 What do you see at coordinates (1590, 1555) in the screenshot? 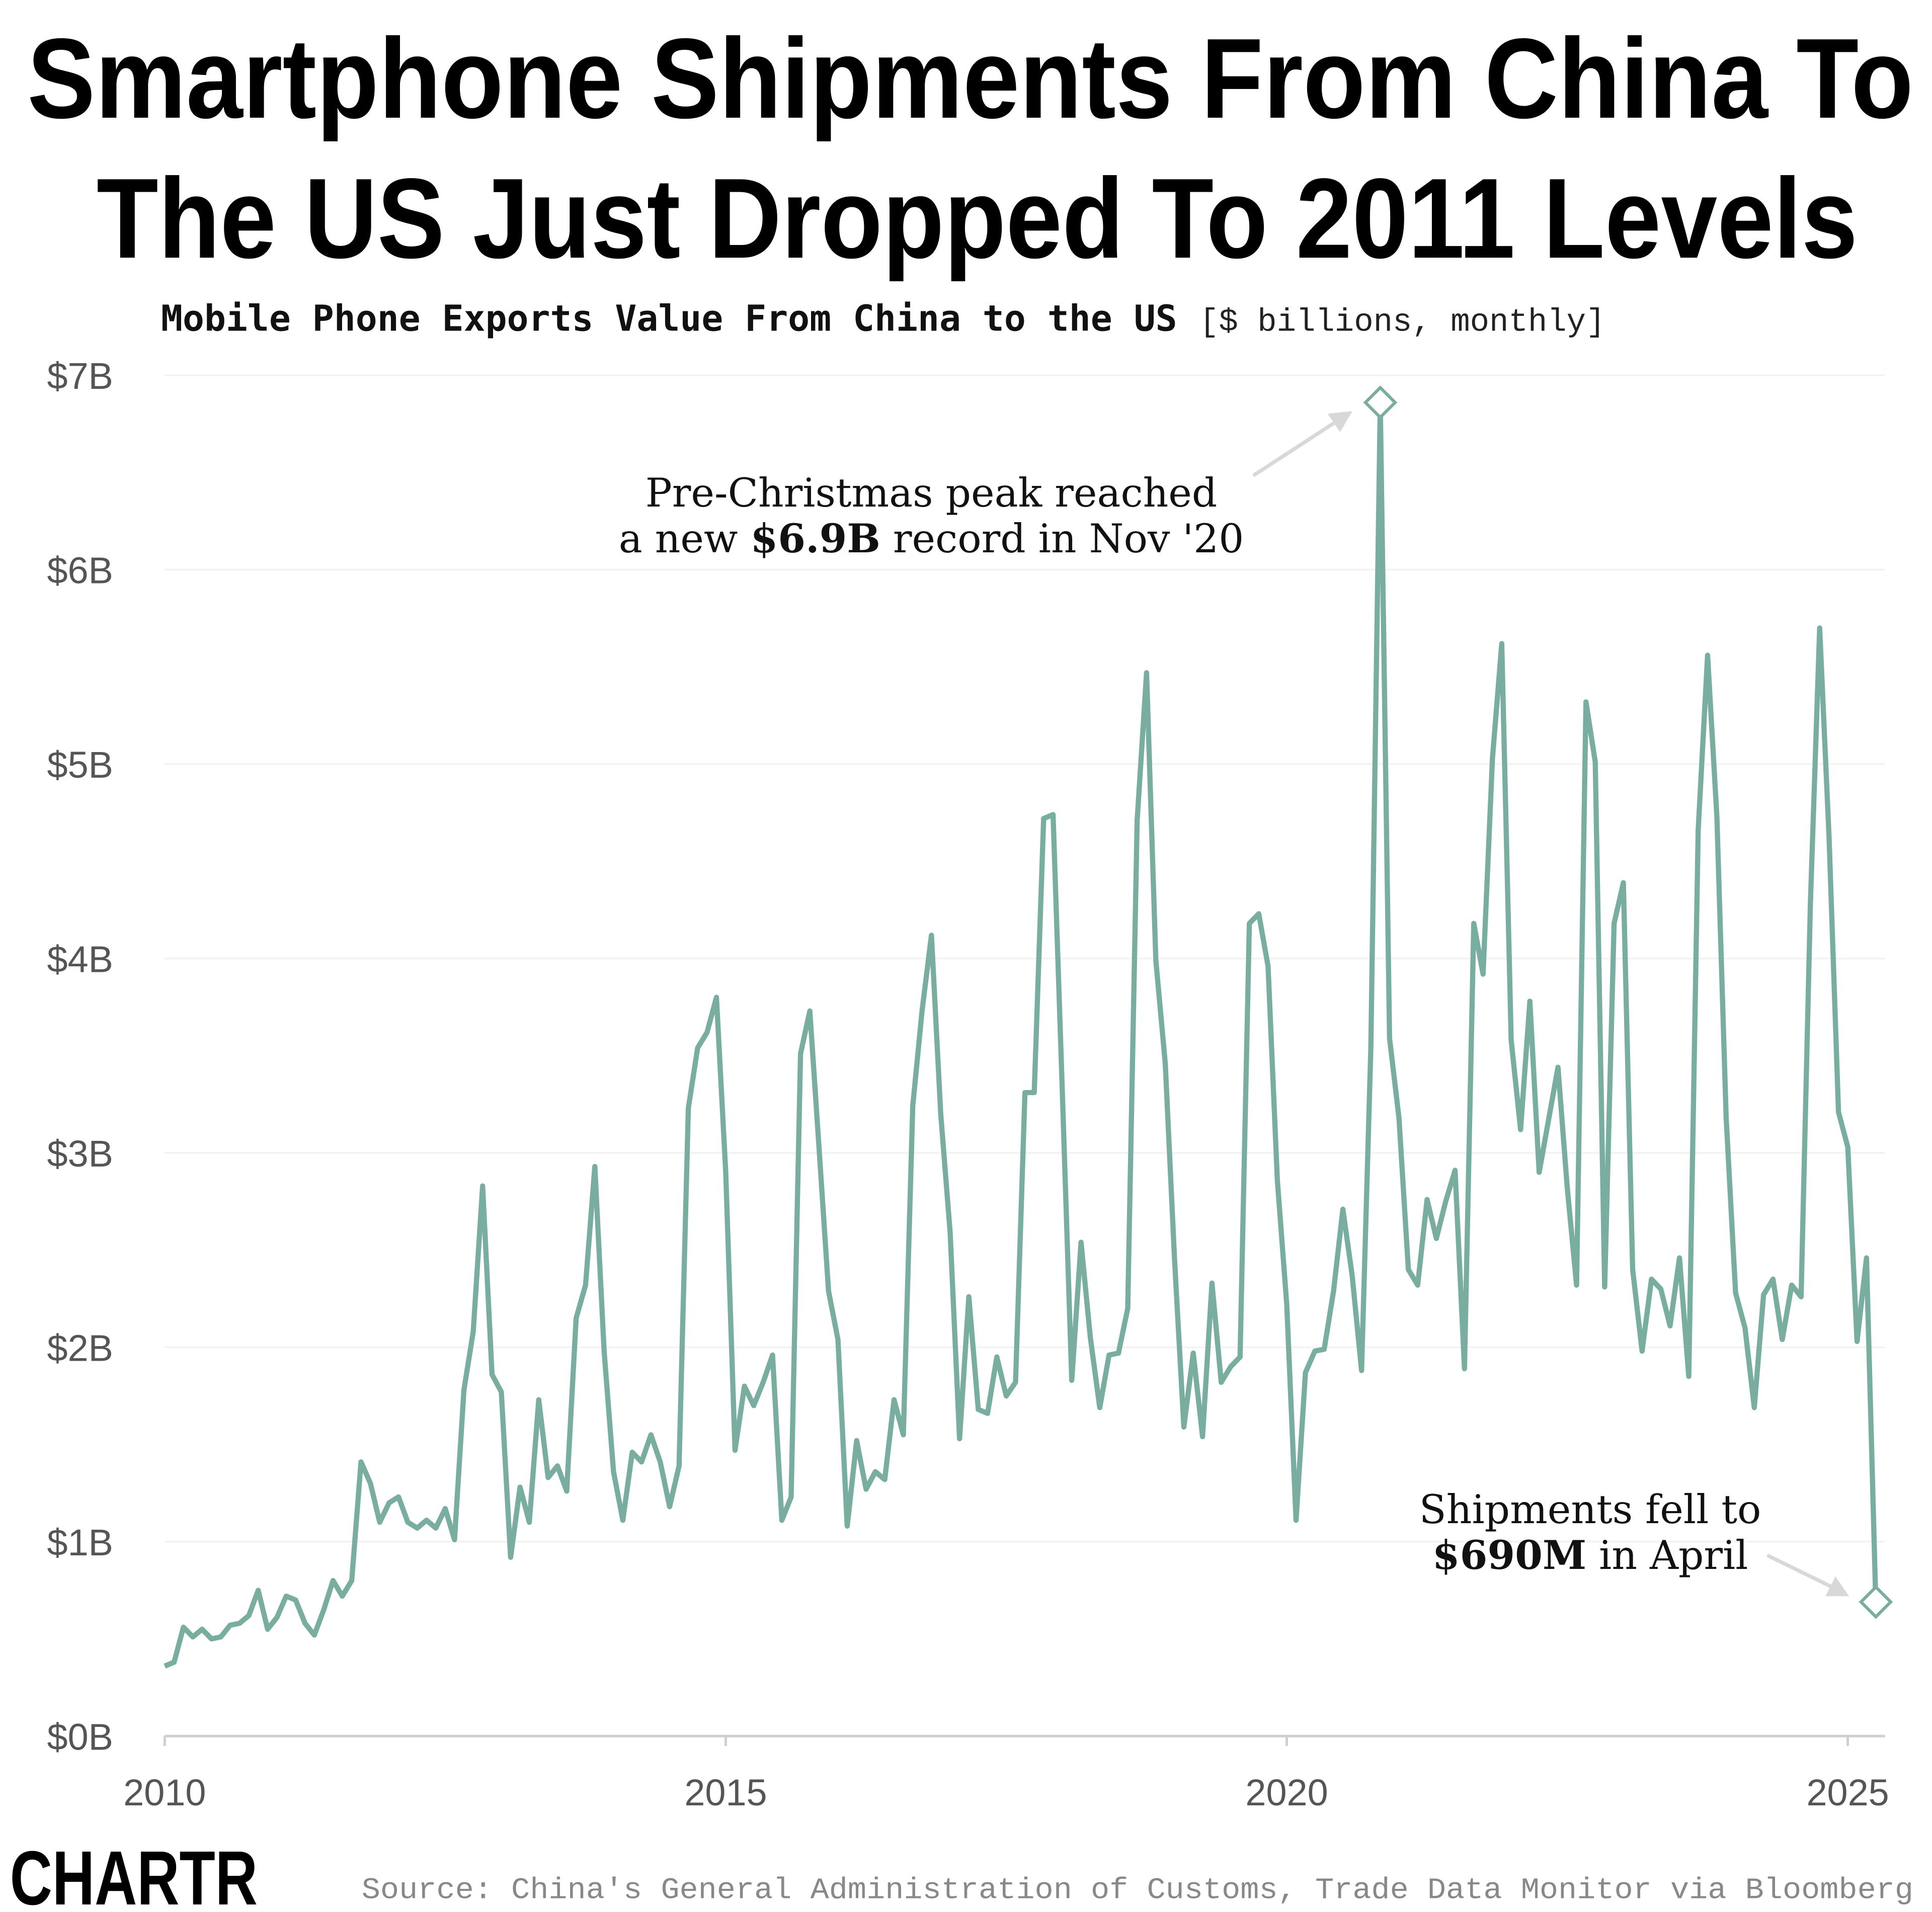
I see `annotation-april-line2: $690M in April` at bounding box center [1590, 1555].